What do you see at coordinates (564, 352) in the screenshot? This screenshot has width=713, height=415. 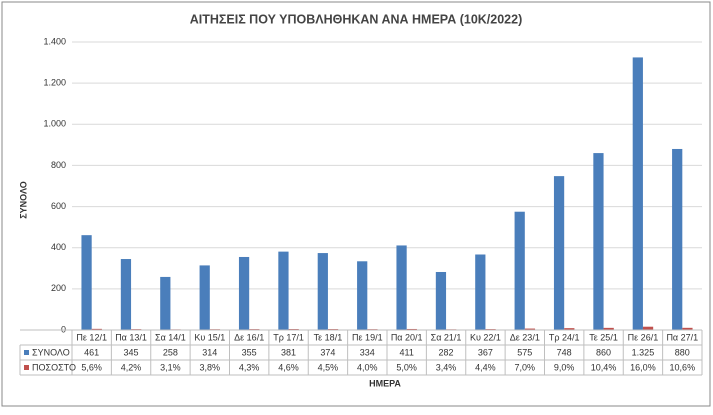 I see `data-label: 748` at bounding box center [564, 352].